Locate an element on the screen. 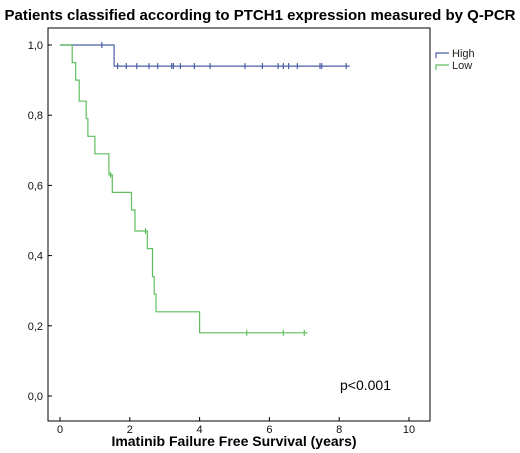 The width and height of the screenshot is (520, 453). y-axis: 0,0 0,2 0,4 0,6 0,8 1,0 is located at coordinates (40, 221).